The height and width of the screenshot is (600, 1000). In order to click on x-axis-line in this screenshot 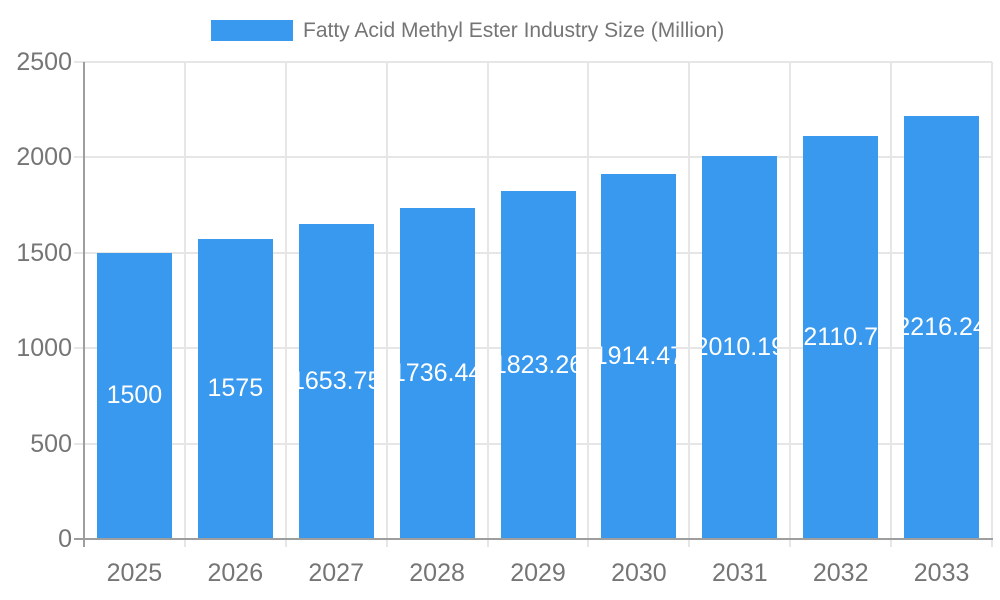, I will do `click(533, 539)`.